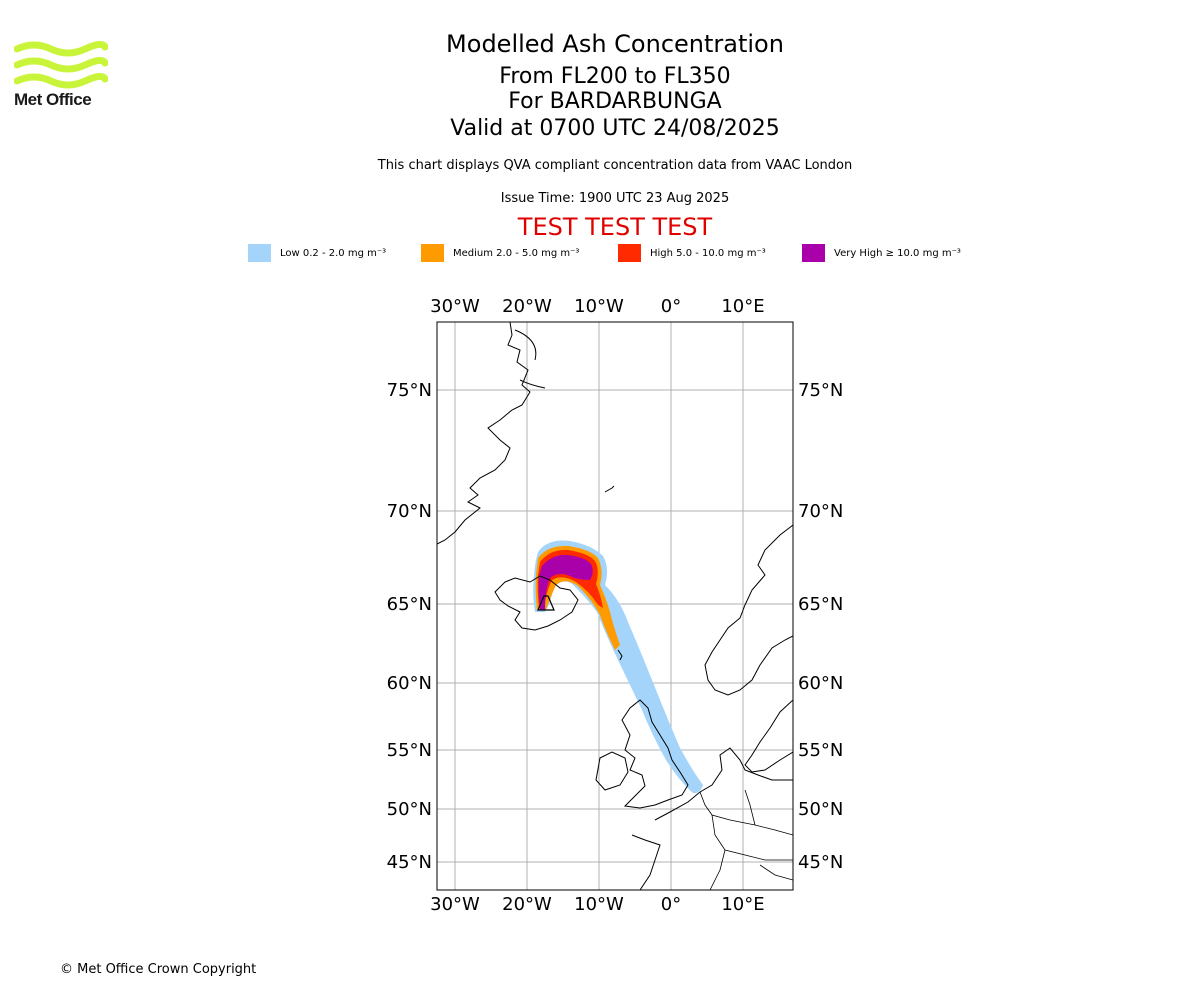  Describe the element at coordinates (742, 904) in the screenshot. I see `lon-label-bottom: 10°E` at that location.